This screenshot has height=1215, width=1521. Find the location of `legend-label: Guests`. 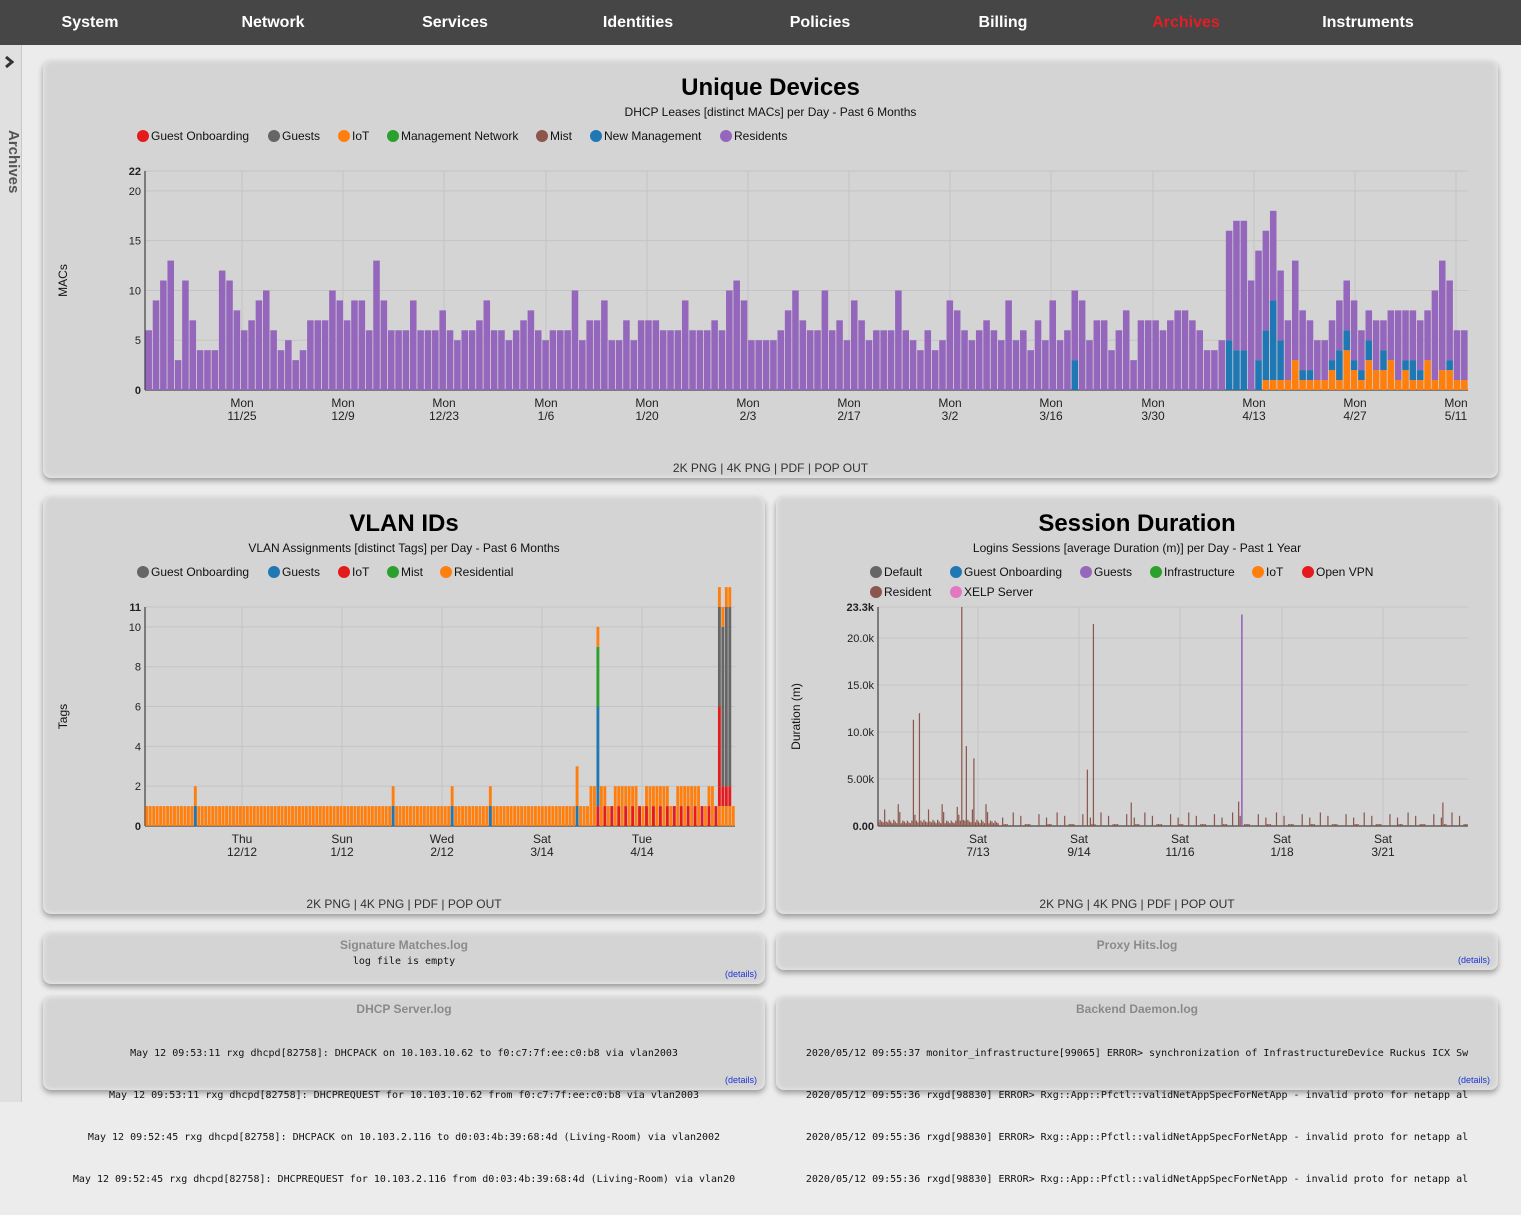

legend-label: Guests is located at coordinates (1113, 572).